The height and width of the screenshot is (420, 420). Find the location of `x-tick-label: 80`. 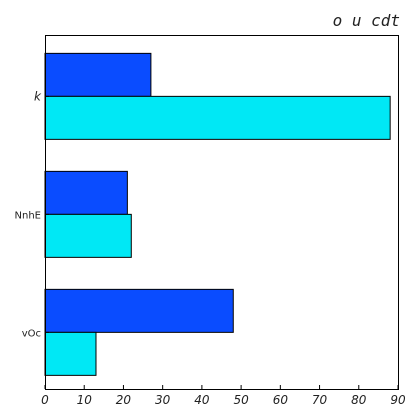

x-tick-label: 80 is located at coordinates (359, 400).